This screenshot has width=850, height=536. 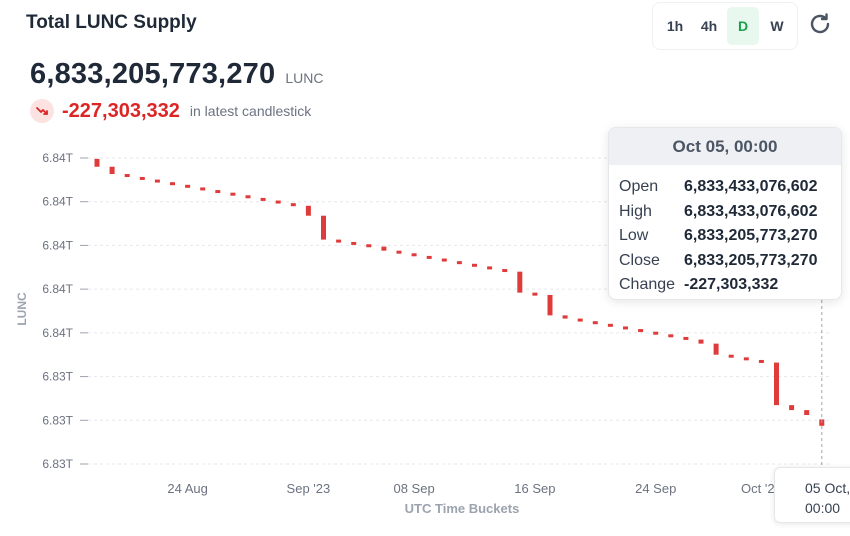 I want to click on chart-title: Total LUNC Supply, so click(x=111, y=22).